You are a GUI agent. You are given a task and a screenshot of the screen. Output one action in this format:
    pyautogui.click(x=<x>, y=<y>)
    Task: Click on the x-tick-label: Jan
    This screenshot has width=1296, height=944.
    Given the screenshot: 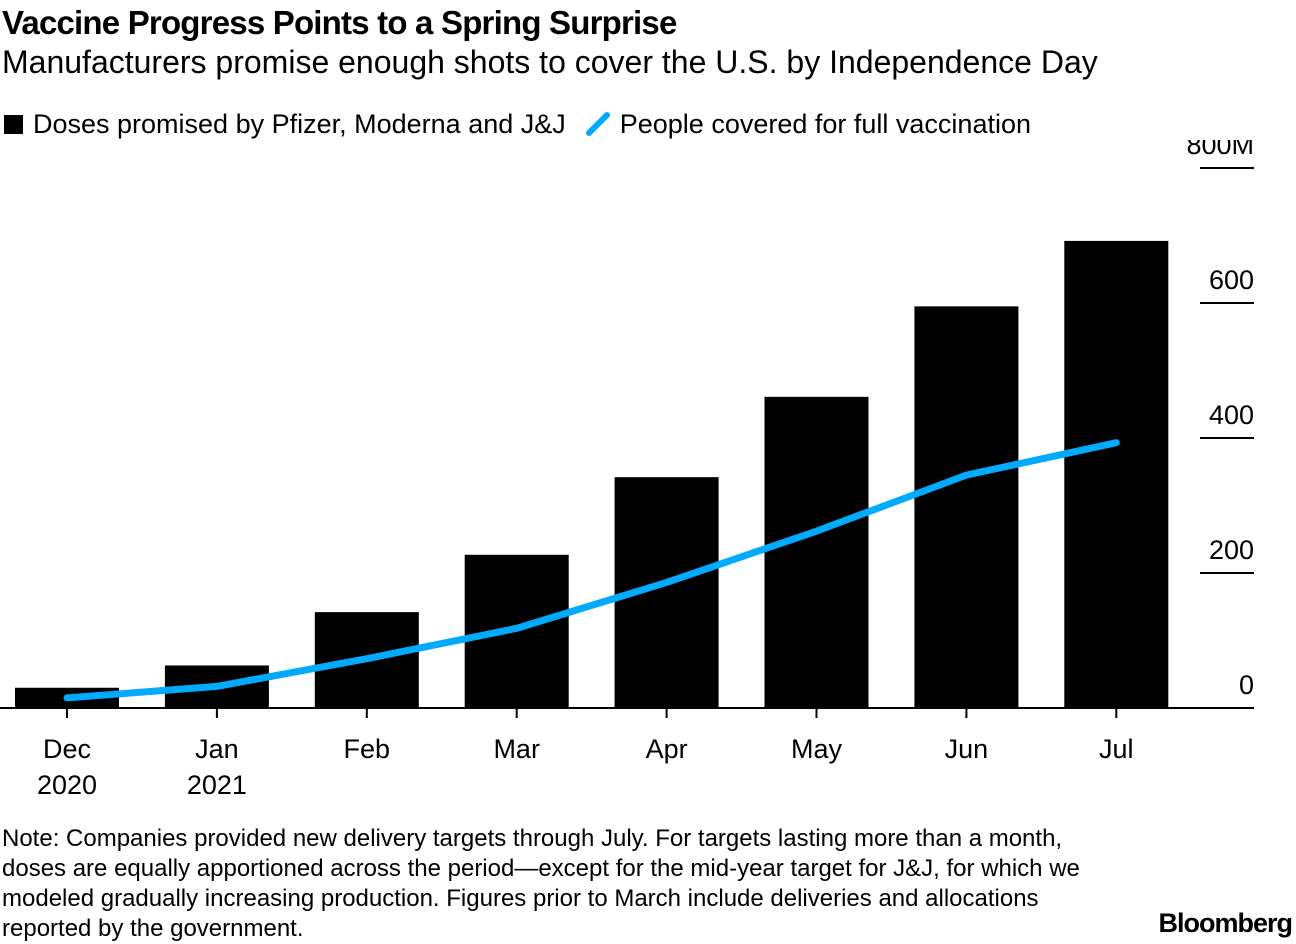 What is the action you would take?
    pyautogui.click(x=217, y=749)
    